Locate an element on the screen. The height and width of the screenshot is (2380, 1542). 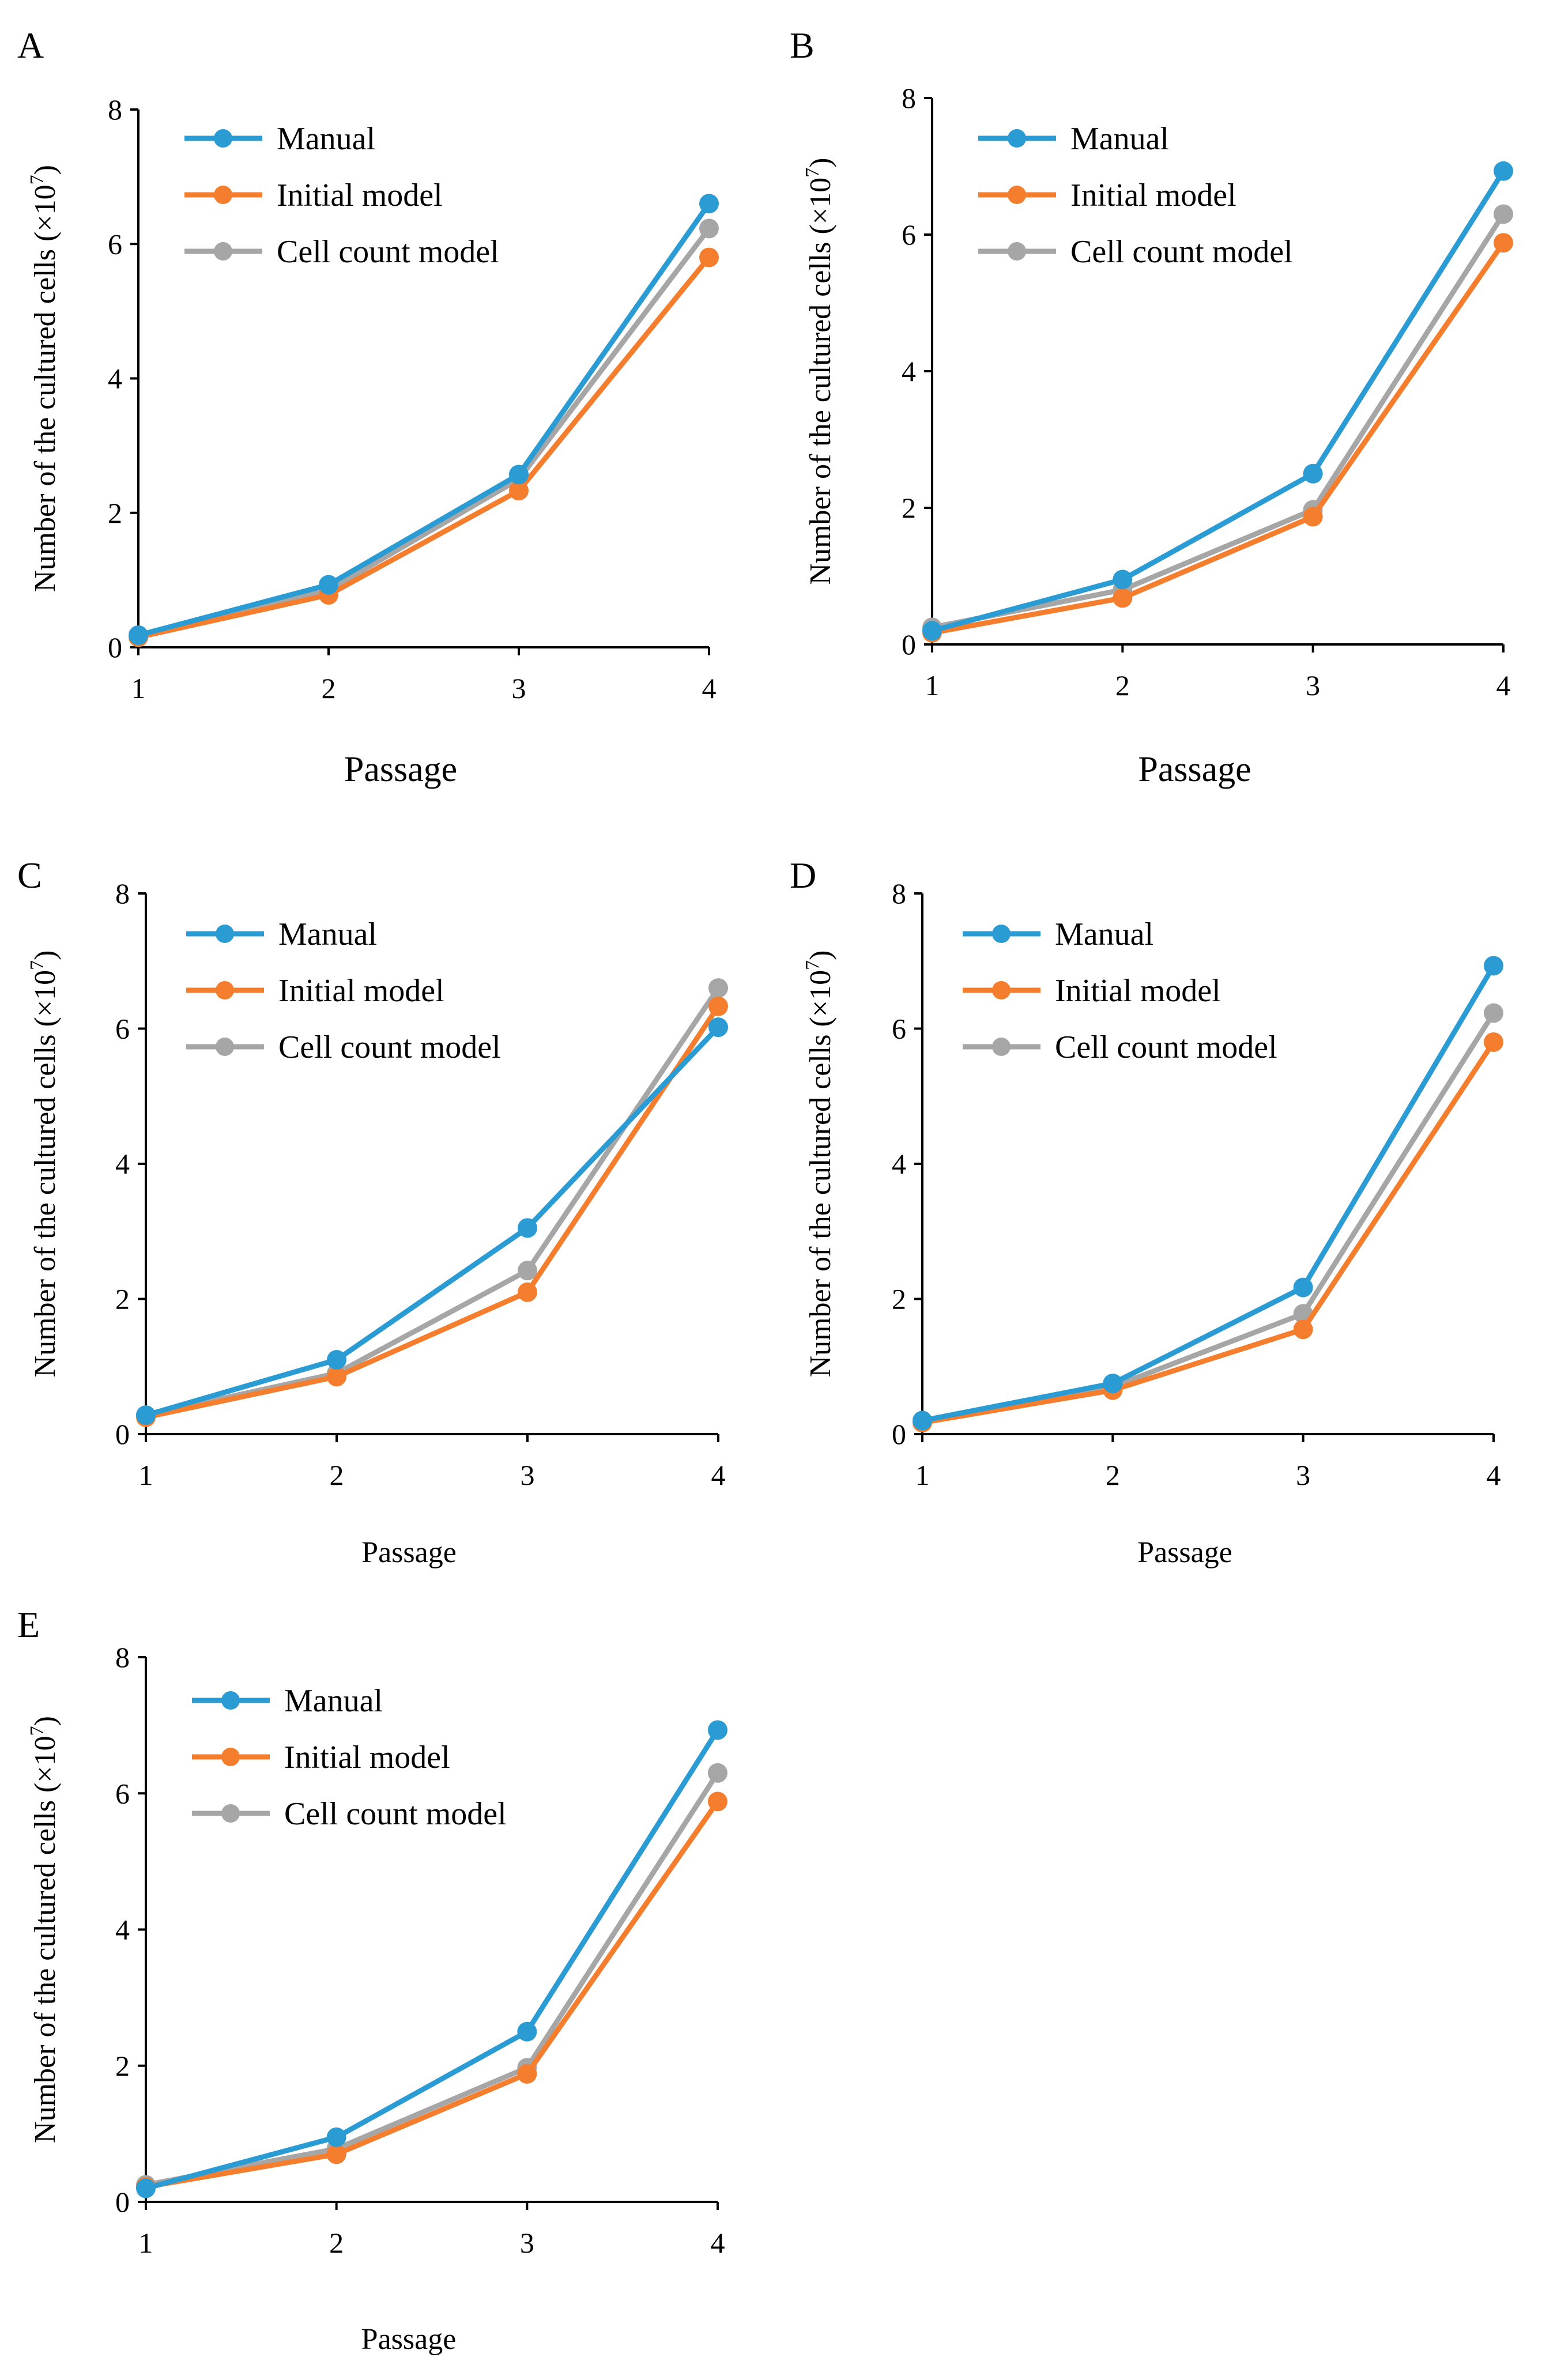
y-tick-label: 0 is located at coordinates (115, 647).